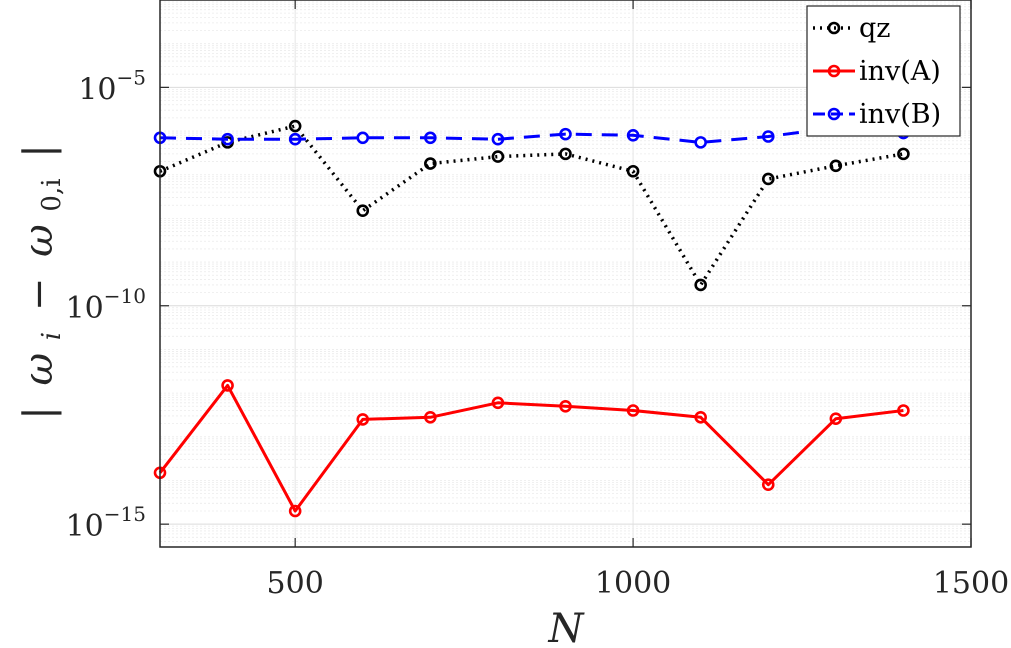  What do you see at coordinates (295, 583) in the screenshot?
I see `x-tick-label: 500` at bounding box center [295, 583].